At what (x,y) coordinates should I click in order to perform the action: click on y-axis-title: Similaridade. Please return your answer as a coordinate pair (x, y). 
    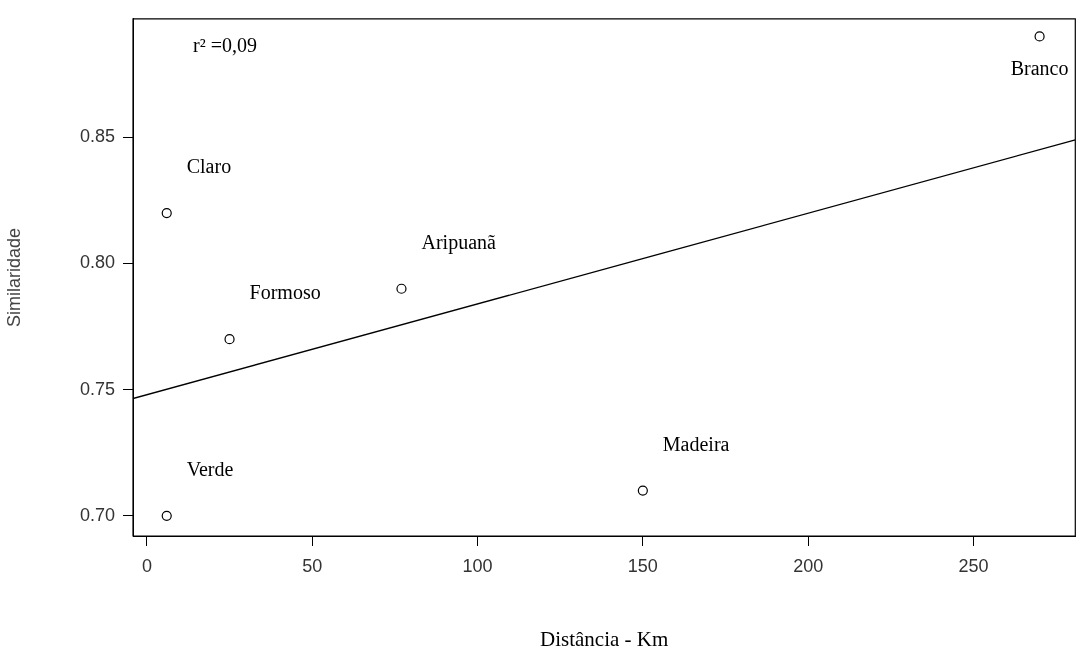
    Looking at the image, I should click on (13, 277).